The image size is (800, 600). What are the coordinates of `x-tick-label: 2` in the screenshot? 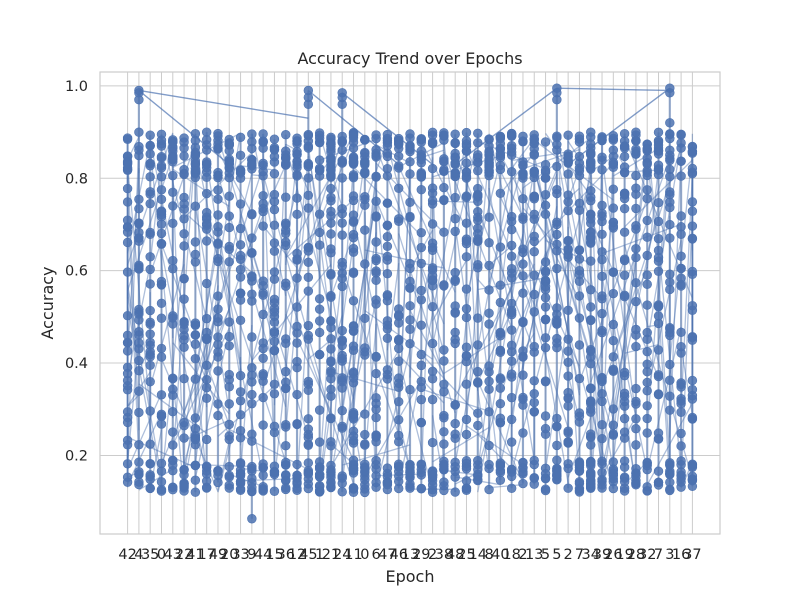 It's located at (522, 555).